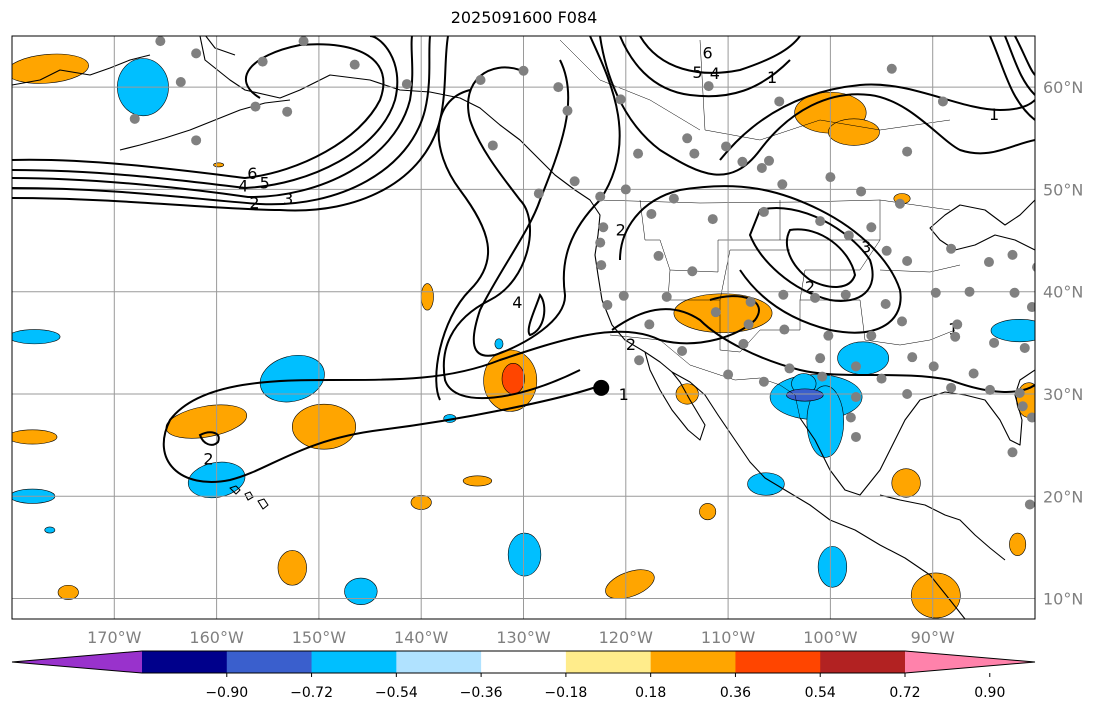  Describe the element at coordinates (517, 302) in the screenshot. I see `contour-label: 4` at that location.